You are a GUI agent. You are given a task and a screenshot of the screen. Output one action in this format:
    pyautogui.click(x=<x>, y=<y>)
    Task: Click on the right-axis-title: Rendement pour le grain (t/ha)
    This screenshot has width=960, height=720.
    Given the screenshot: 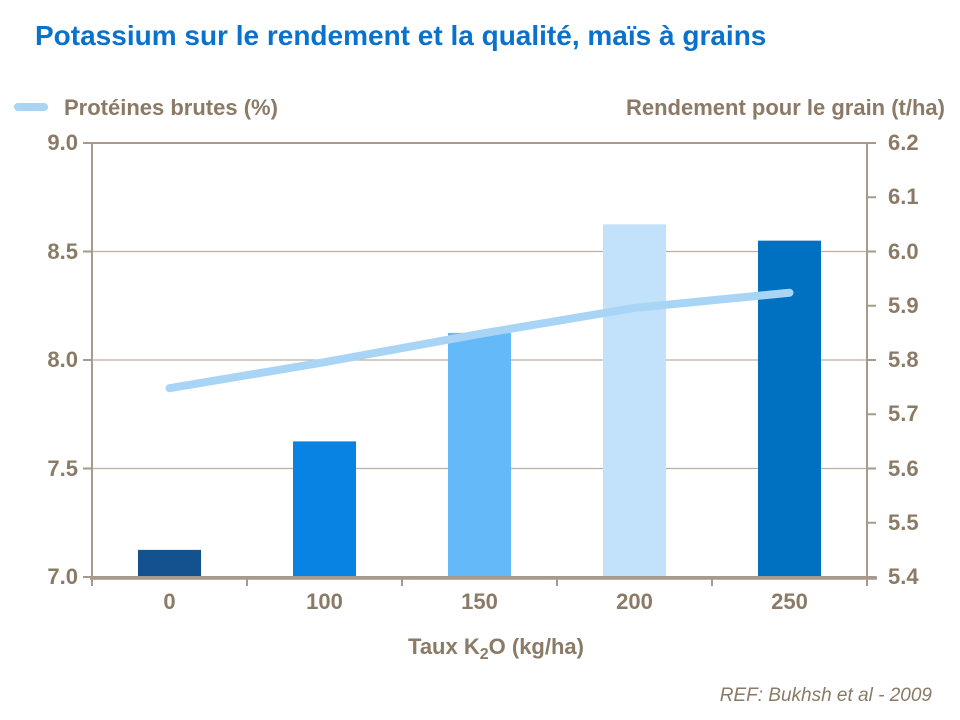 What is the action you would take?
    pyautogui.click(x=785, y=107)
    